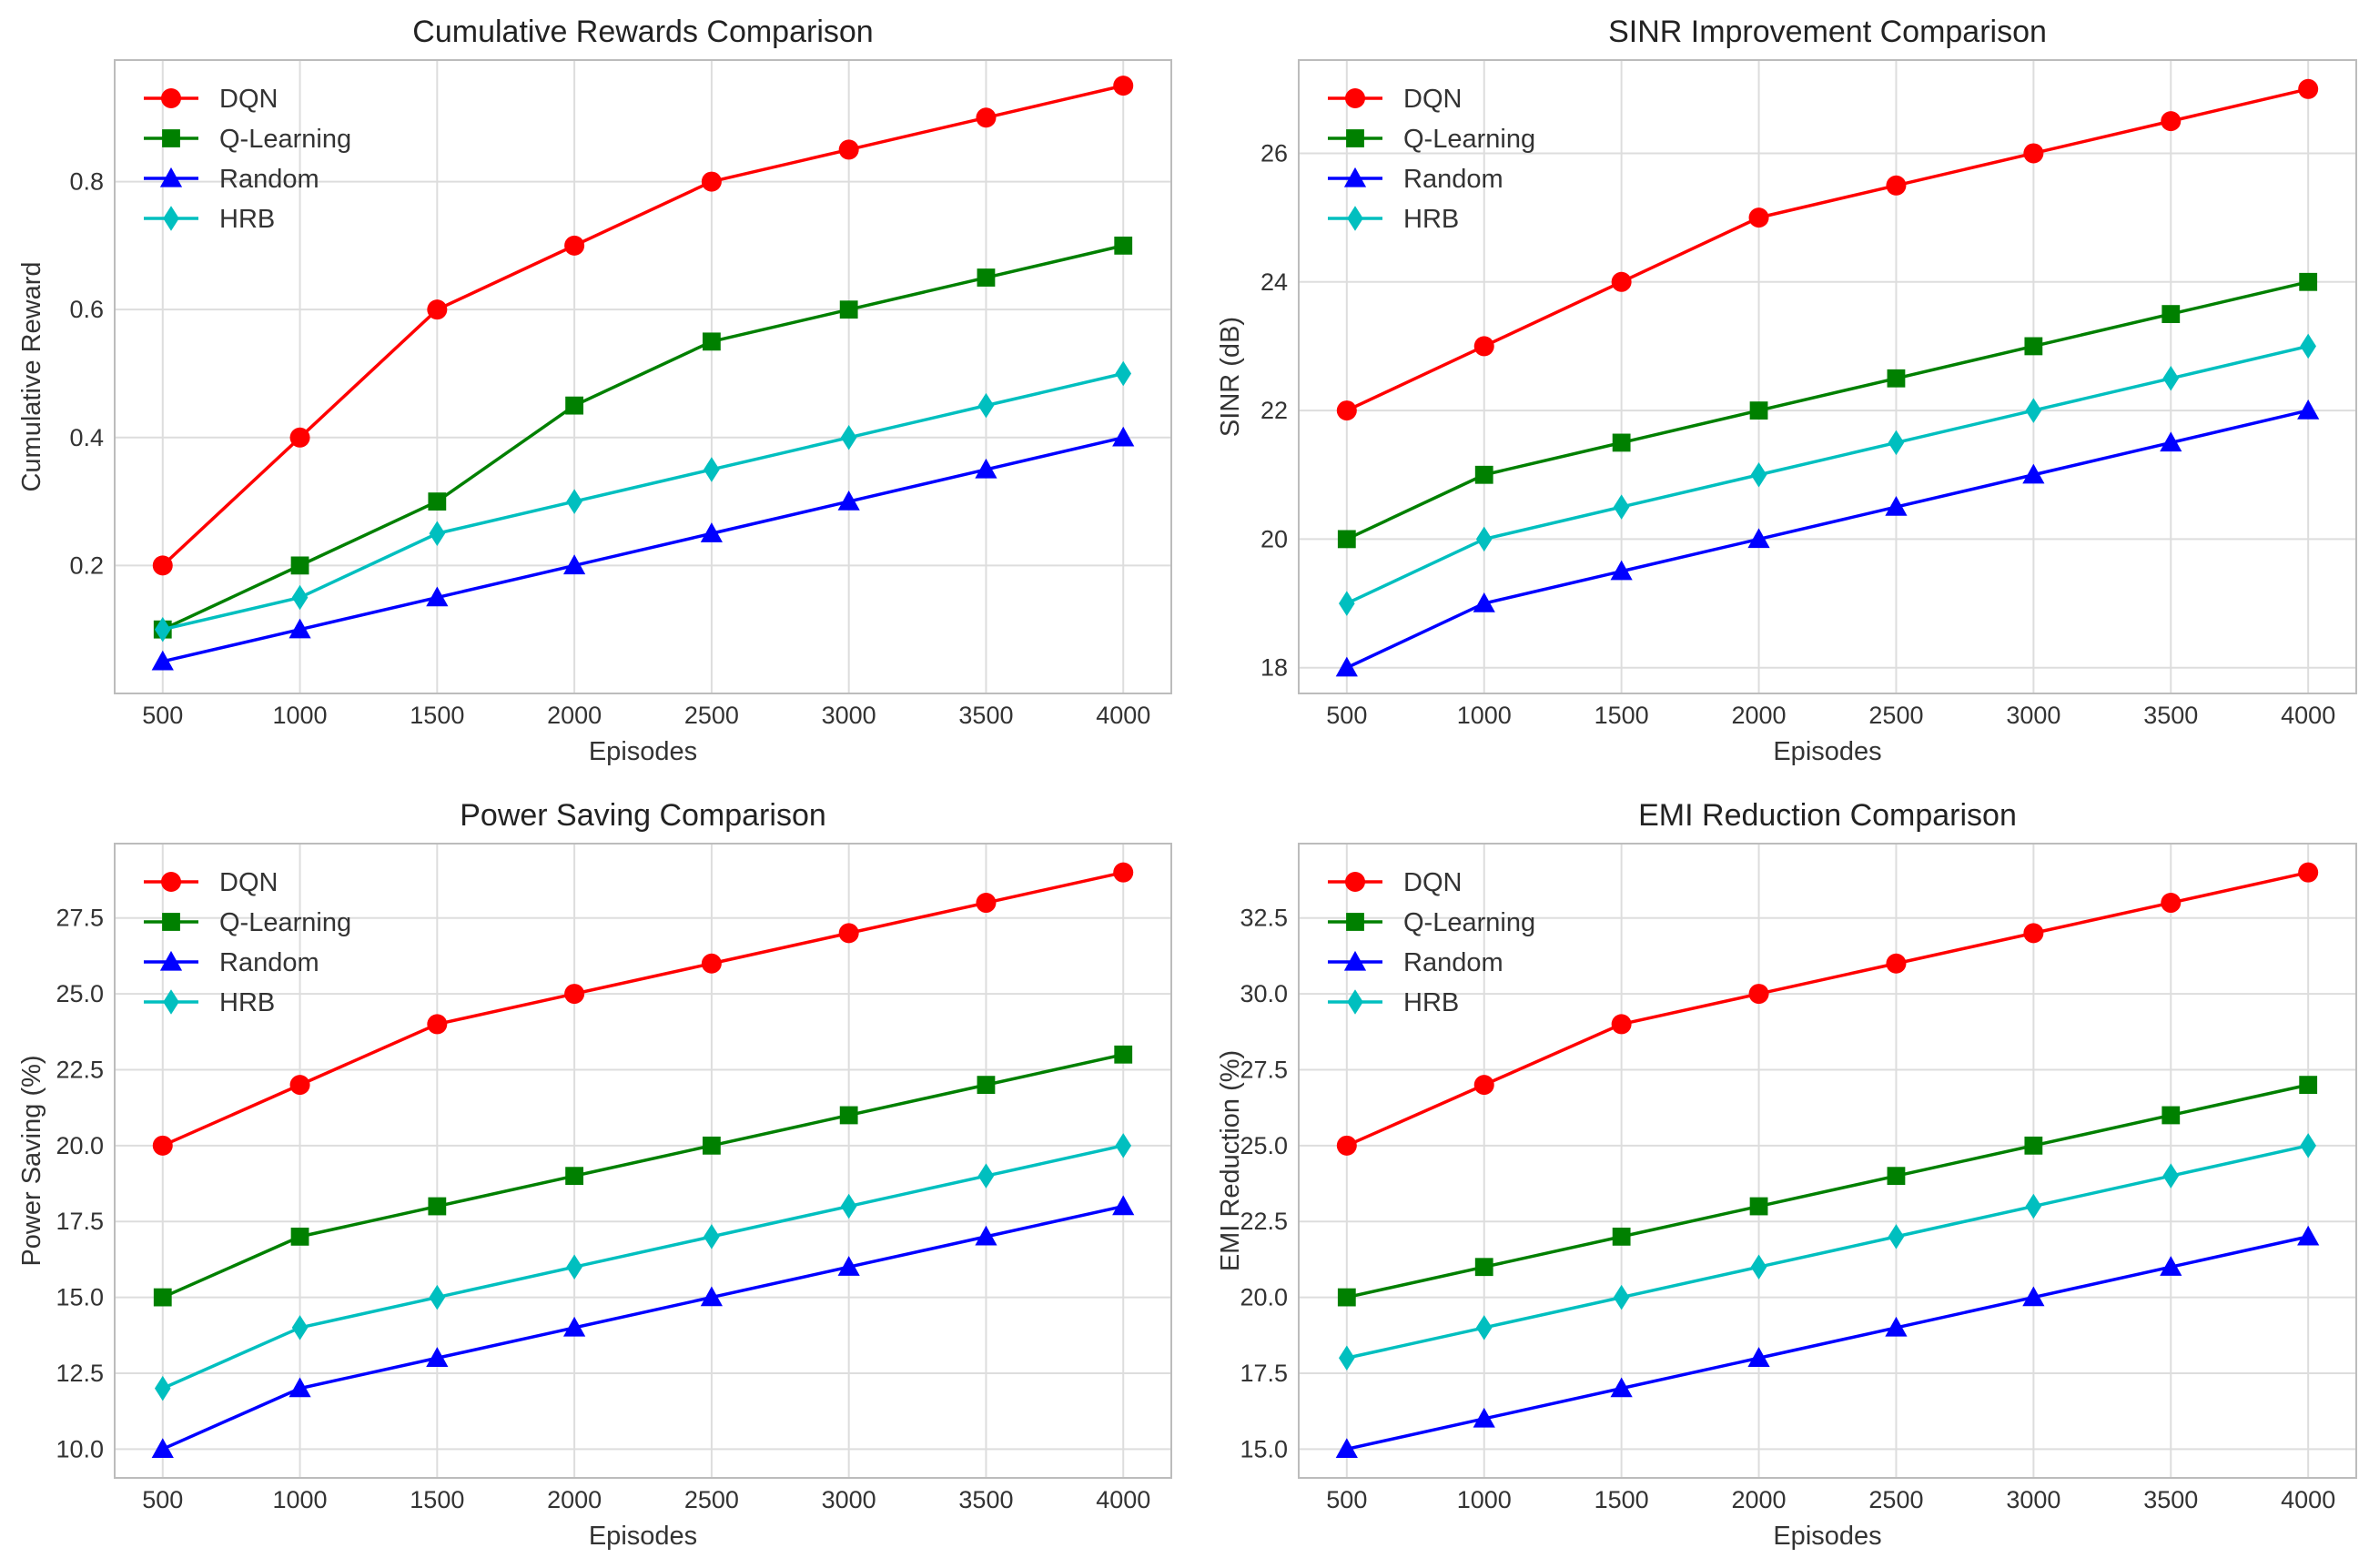 Image resolution: width=2369 pixels, height=1568 pixels. Describe the element at coordinates (1453, 179) in the screenshot. I see `legend-label: Random` at that location.